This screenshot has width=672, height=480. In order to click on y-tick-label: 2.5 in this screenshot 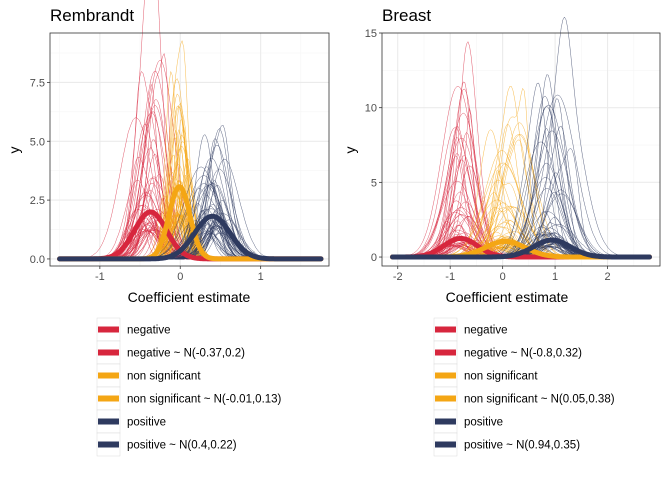, I will do `click(37, 201)`.